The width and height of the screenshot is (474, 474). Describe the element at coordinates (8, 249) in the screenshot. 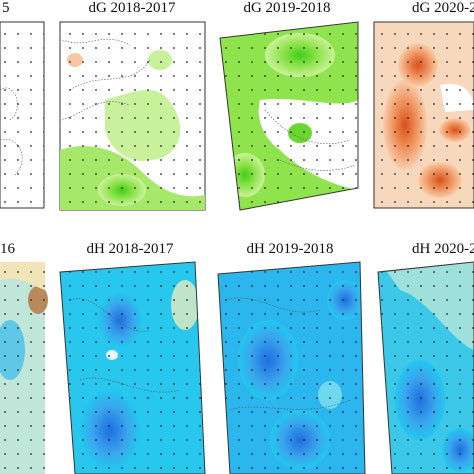

I see `panel-title: 16` at that location.